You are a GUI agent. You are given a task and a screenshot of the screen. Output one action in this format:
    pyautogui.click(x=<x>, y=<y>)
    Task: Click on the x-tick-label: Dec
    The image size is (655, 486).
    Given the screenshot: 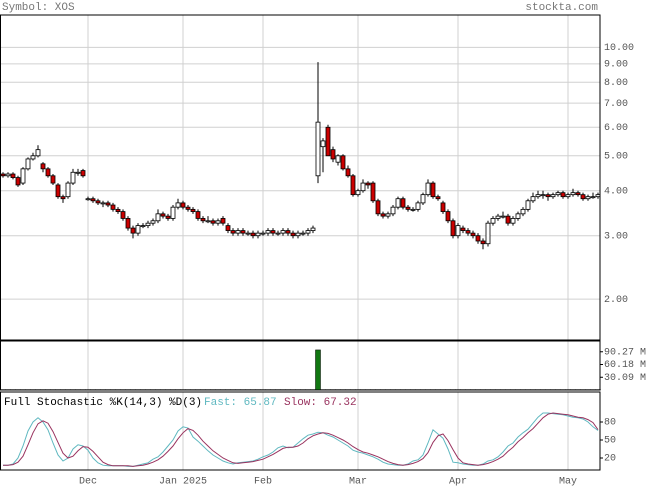 What is the action you would take?
    pyautogui.click(x=88, y=481)
    